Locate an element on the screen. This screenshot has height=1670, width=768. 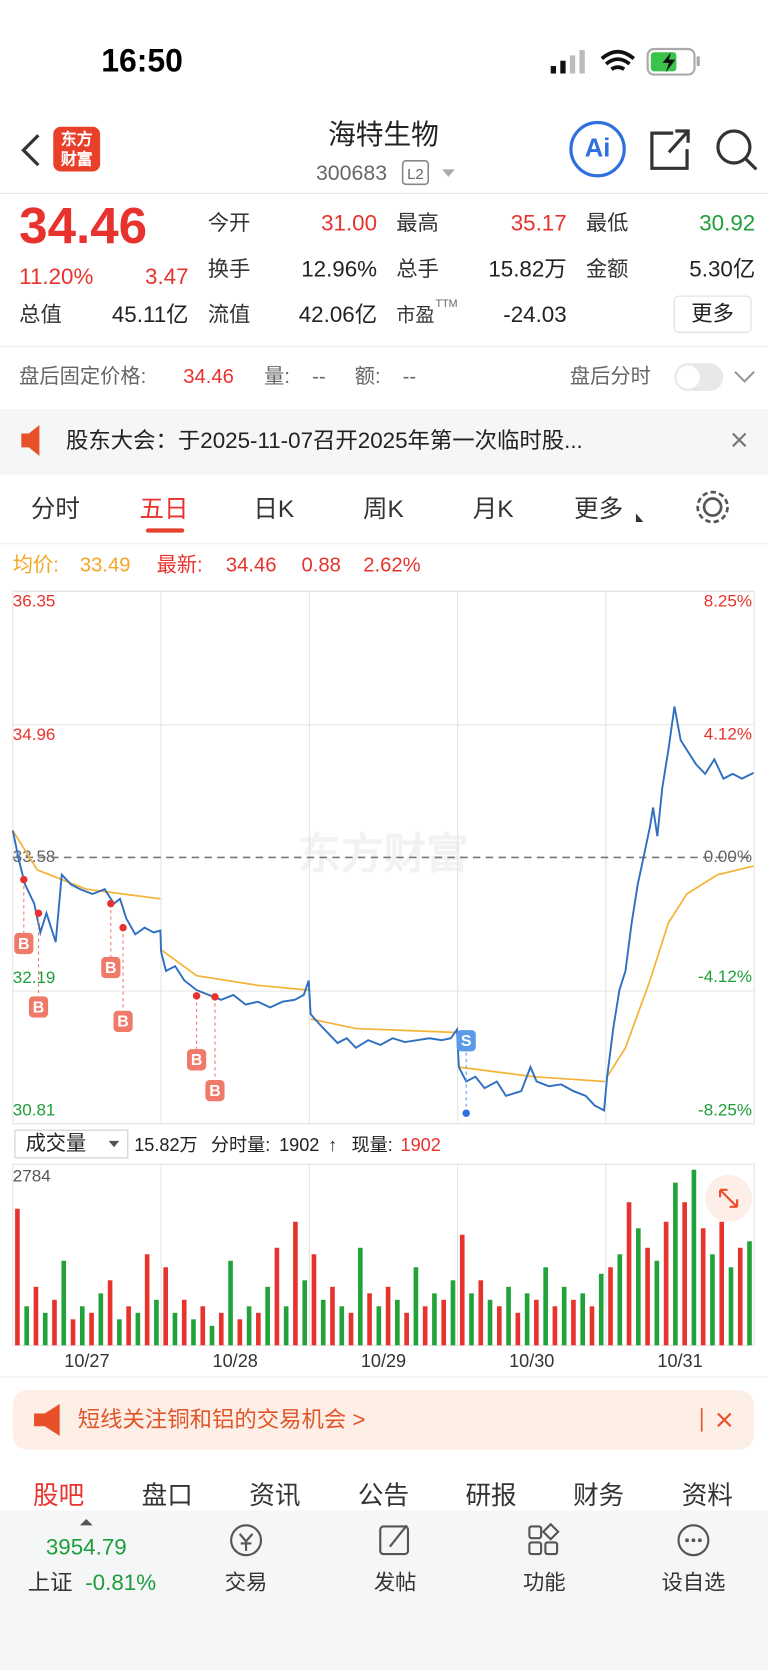
more-button is located at coordinates (712, 314).